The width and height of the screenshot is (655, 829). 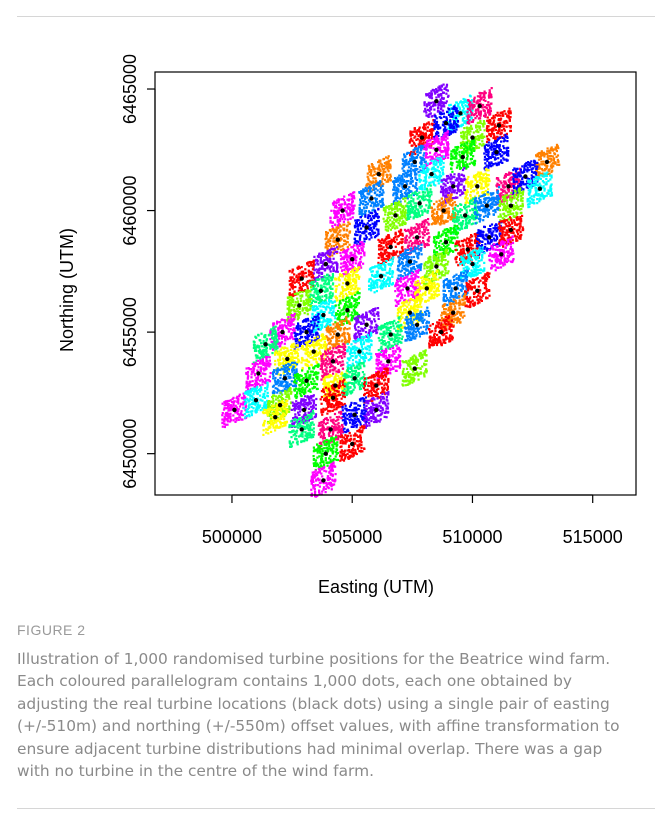 What do you see at coordinates (138, 271) in the screenshot?
I see `y-axis: 6450000 6455000 6460000 6465000` at bounding box center [138, 271].